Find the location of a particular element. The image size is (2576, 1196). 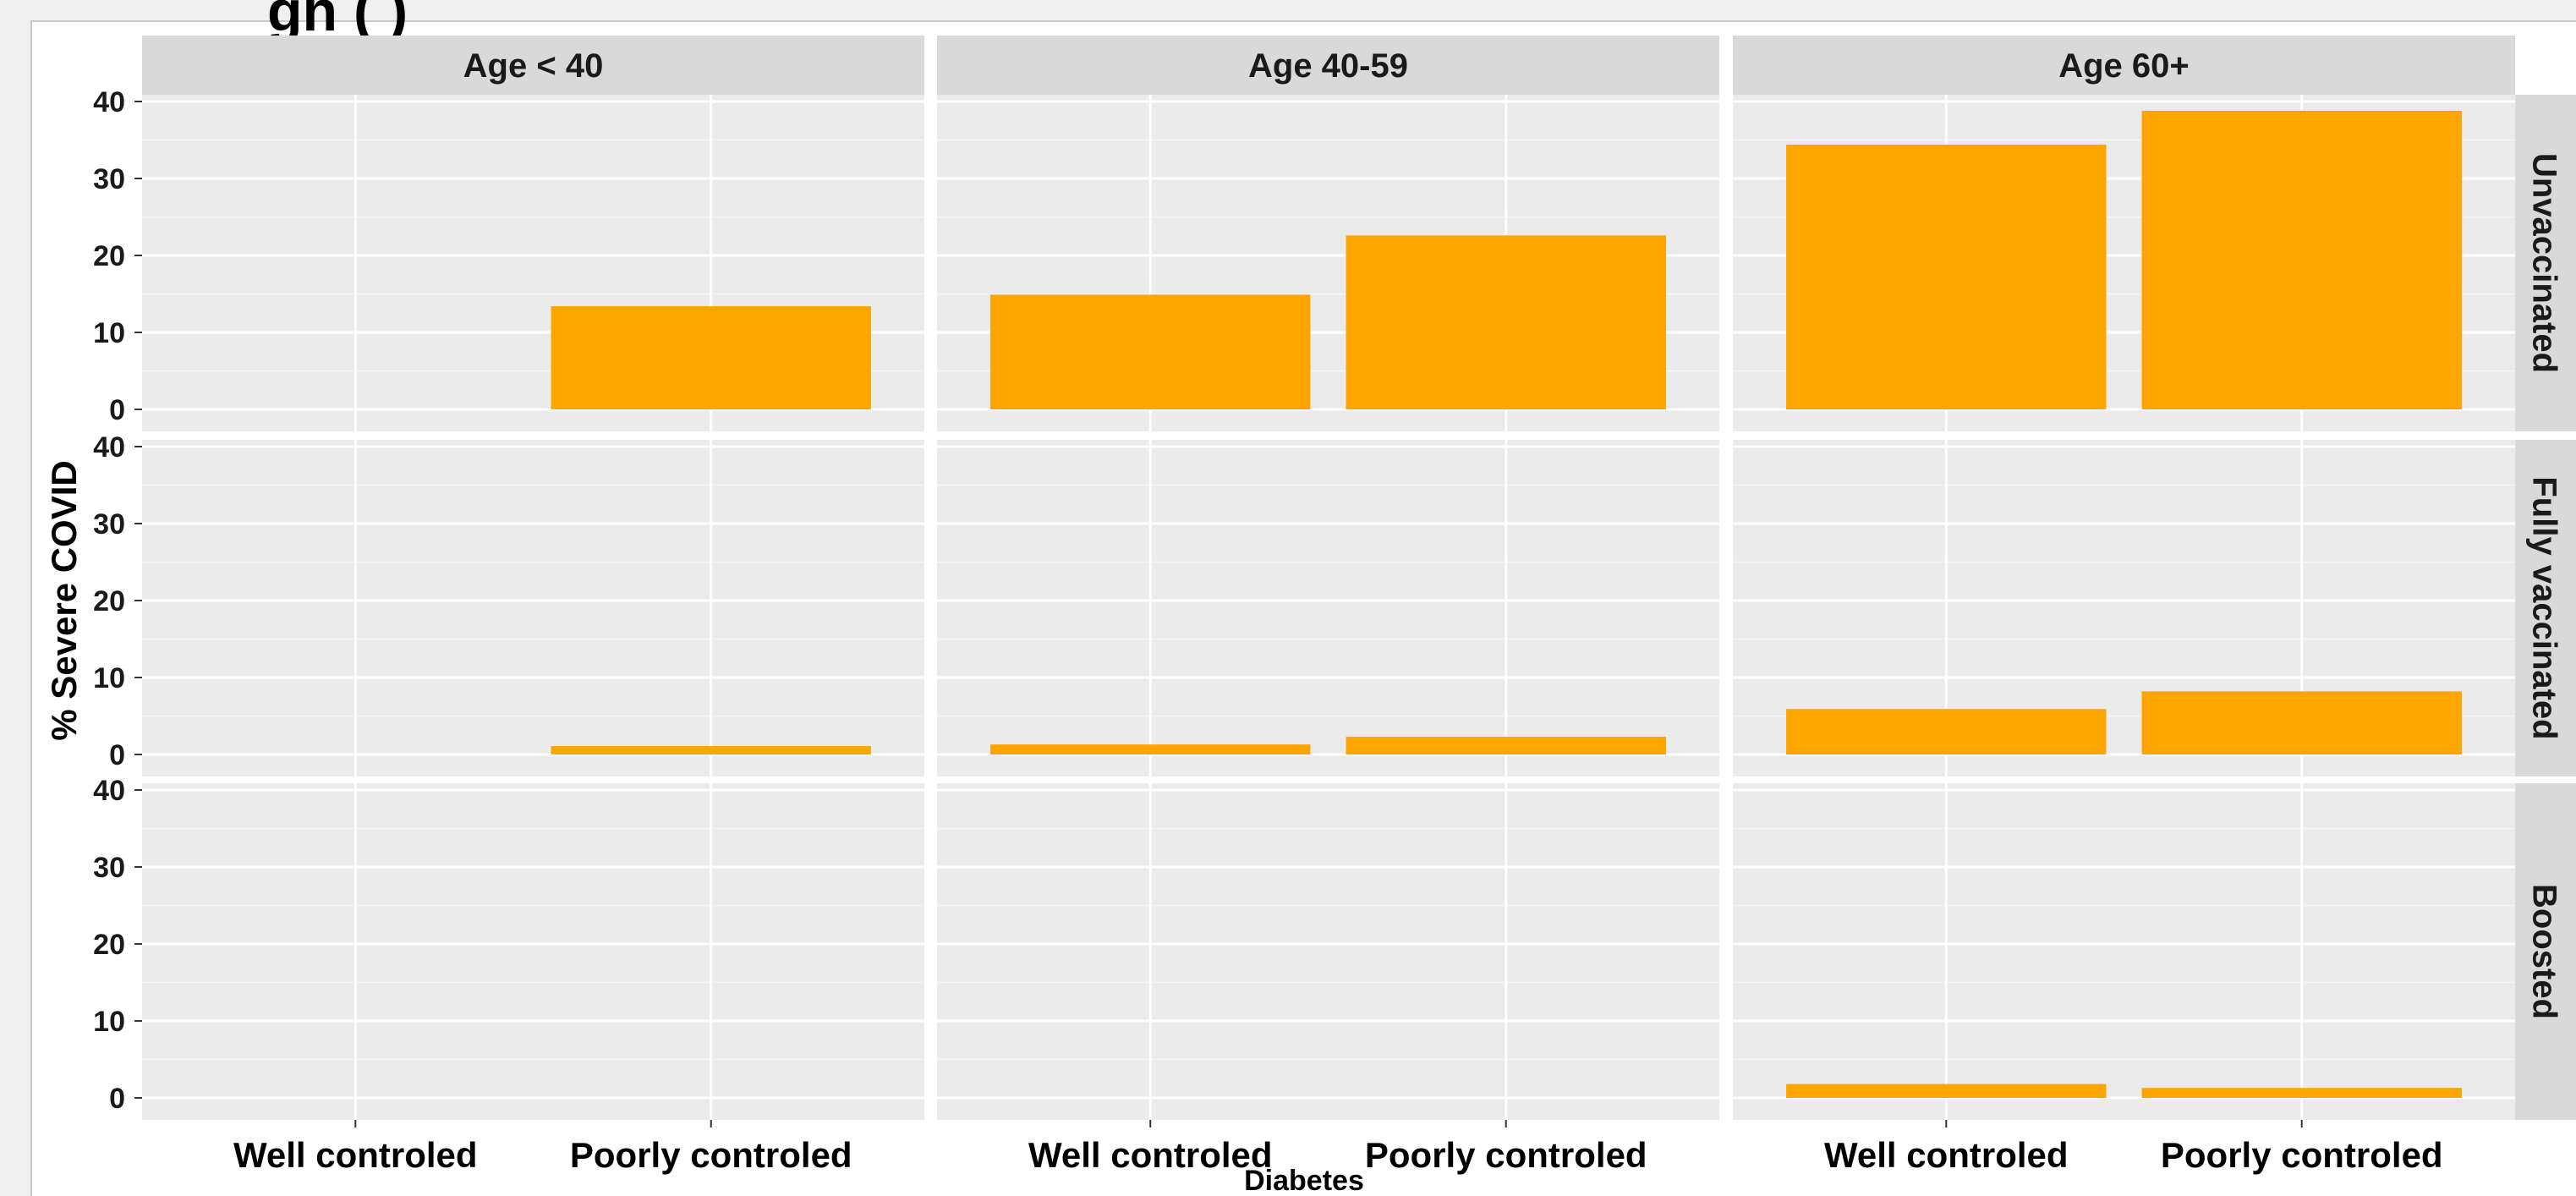

bar-unvaccinated-age-60-poorly-controled is located at coordinates (2301, 260).